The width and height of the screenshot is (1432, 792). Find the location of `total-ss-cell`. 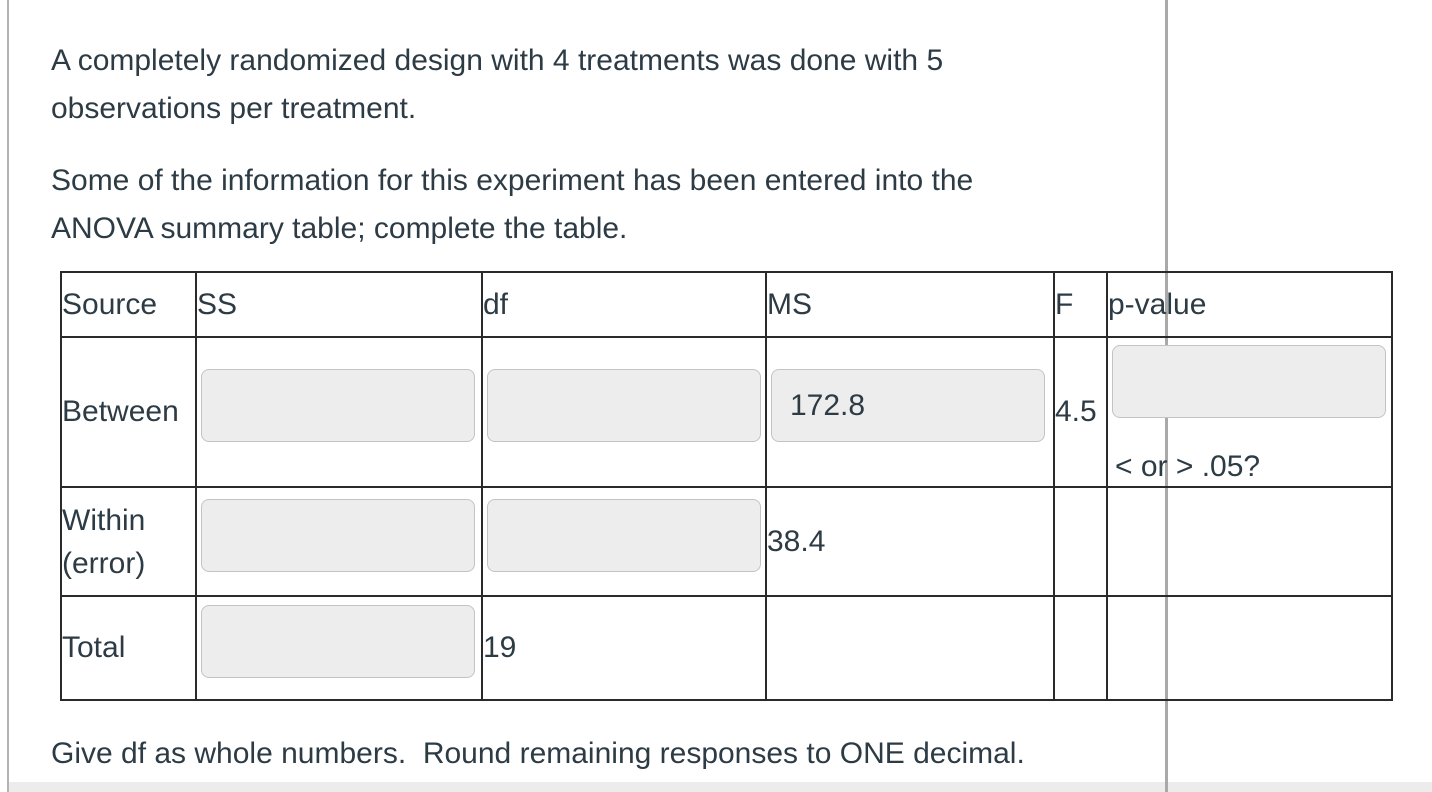

total-ss-cell is located at coordinates (339, 648).